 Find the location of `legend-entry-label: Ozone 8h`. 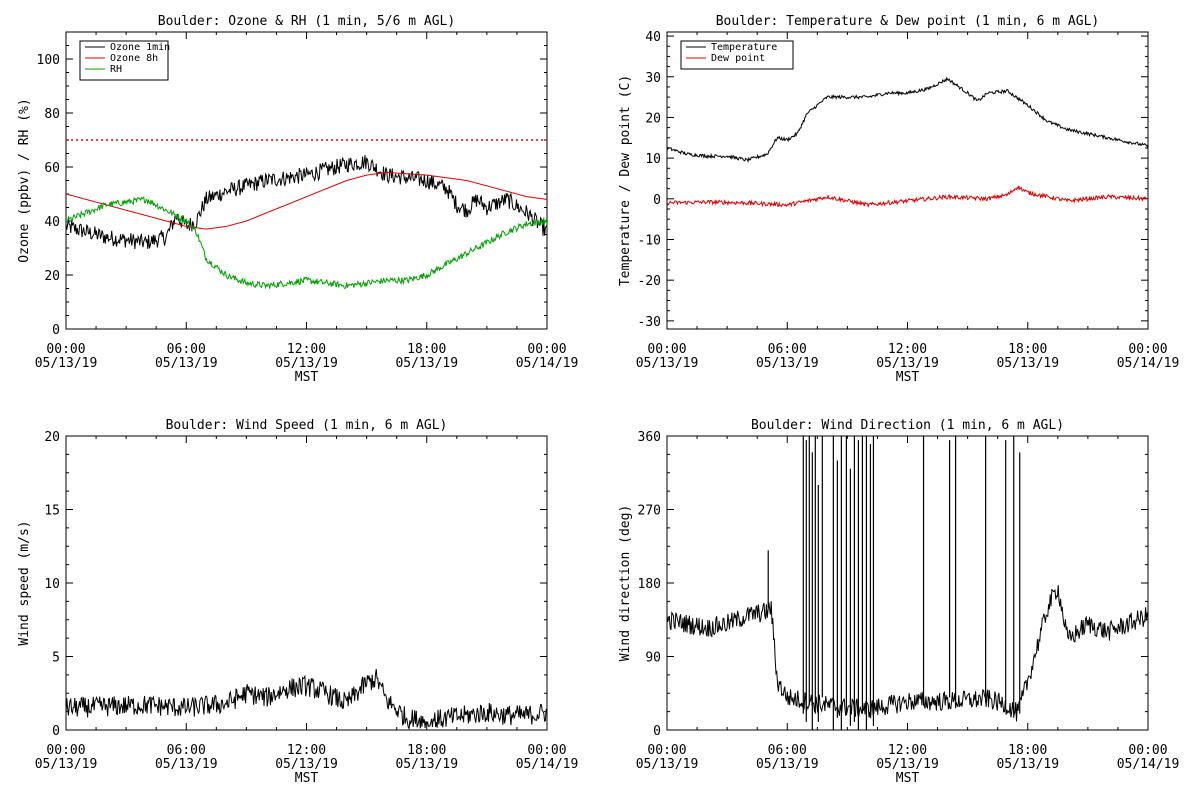

legend-entry-label: Ozone 8h is located at coordinates (134, 58).